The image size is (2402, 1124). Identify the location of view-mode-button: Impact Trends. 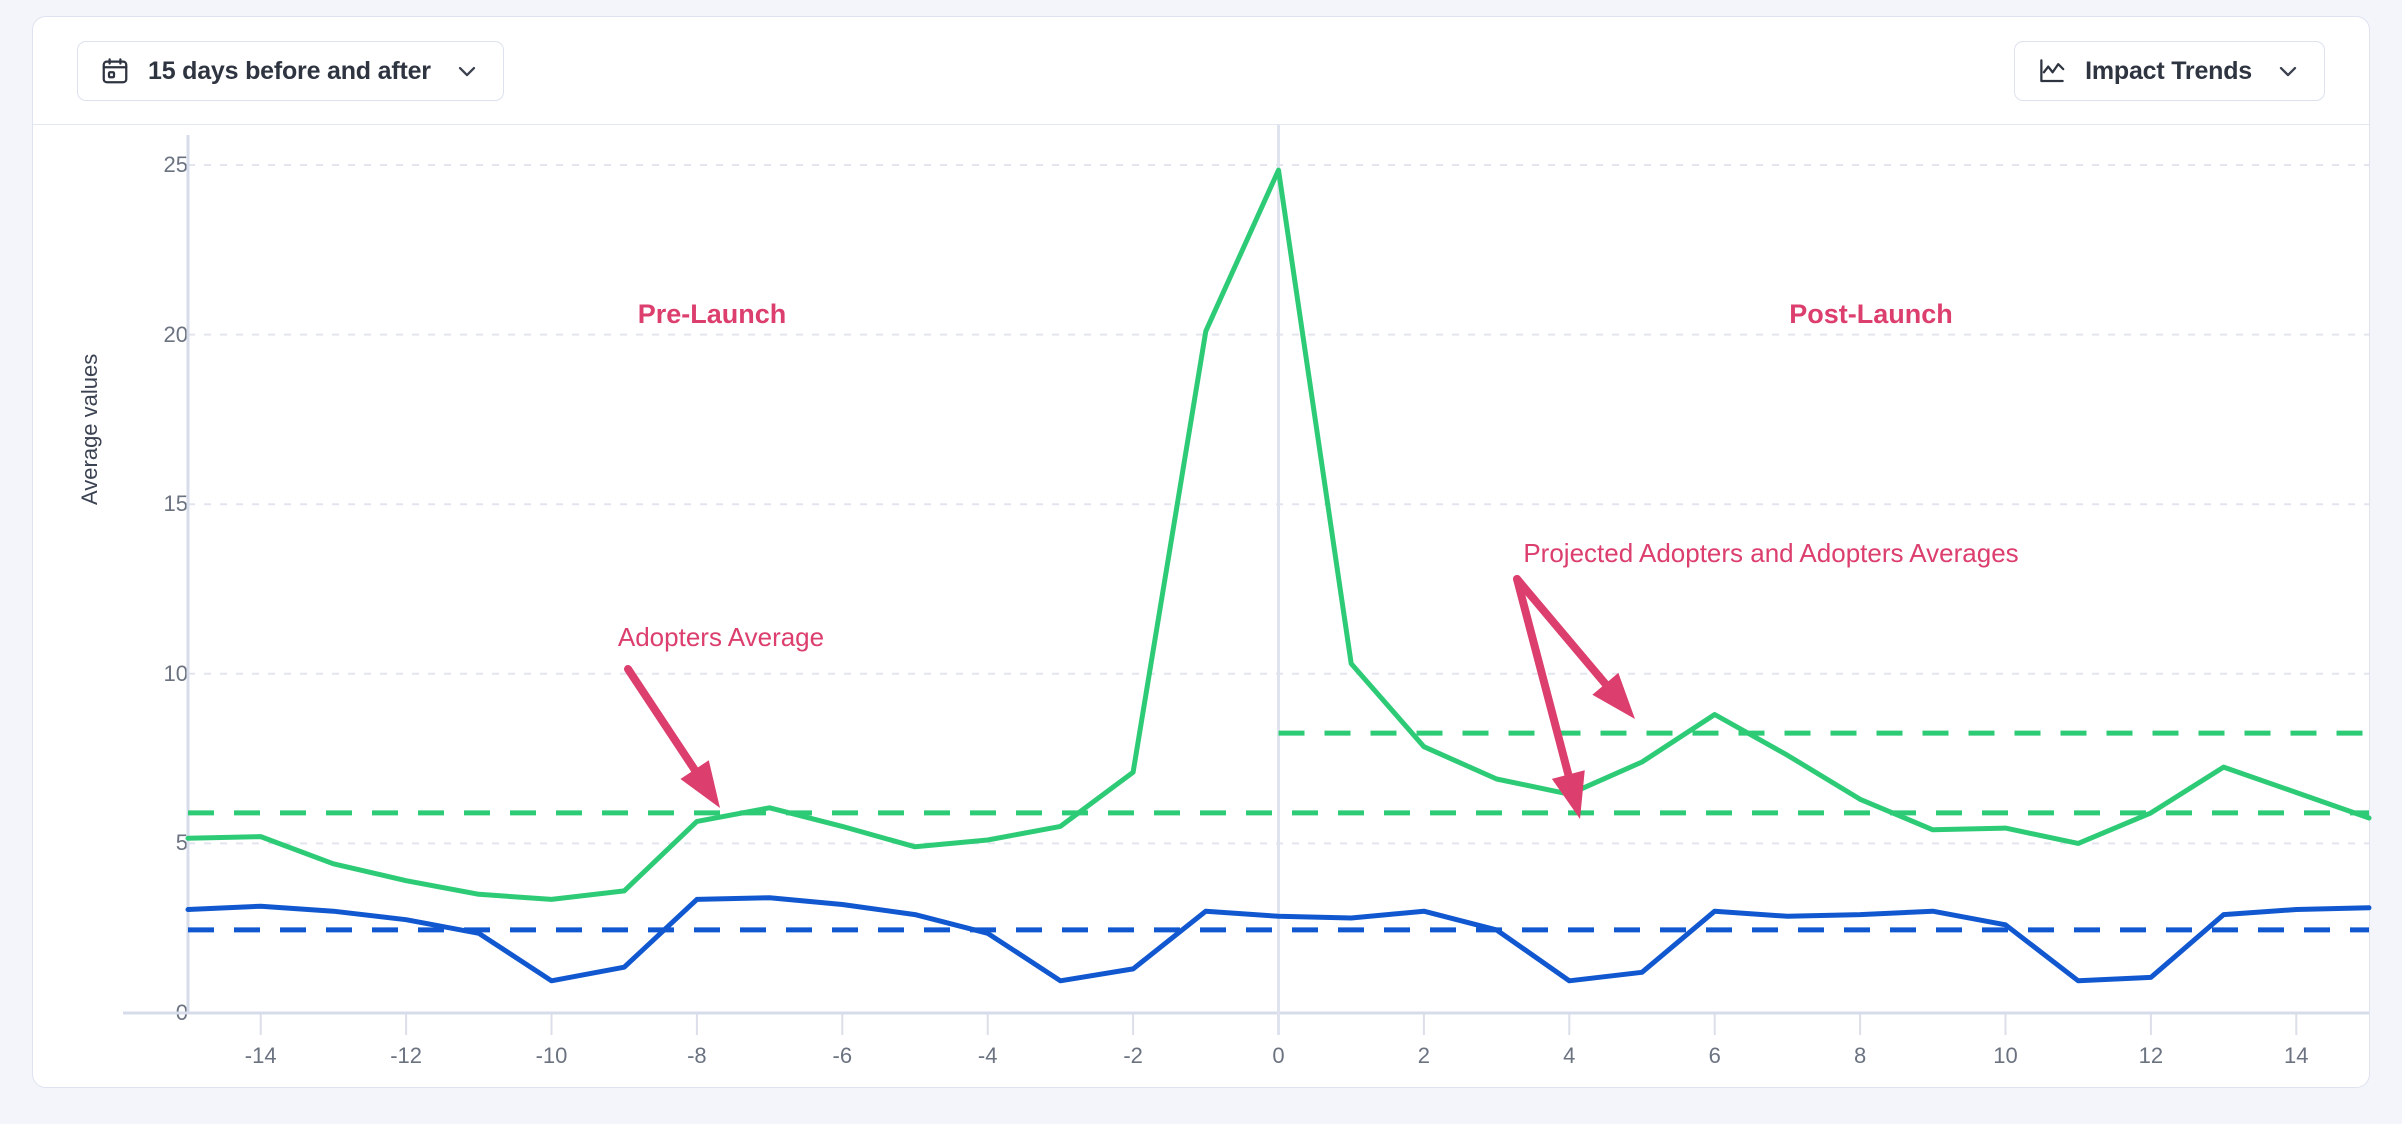
(2169, 71).